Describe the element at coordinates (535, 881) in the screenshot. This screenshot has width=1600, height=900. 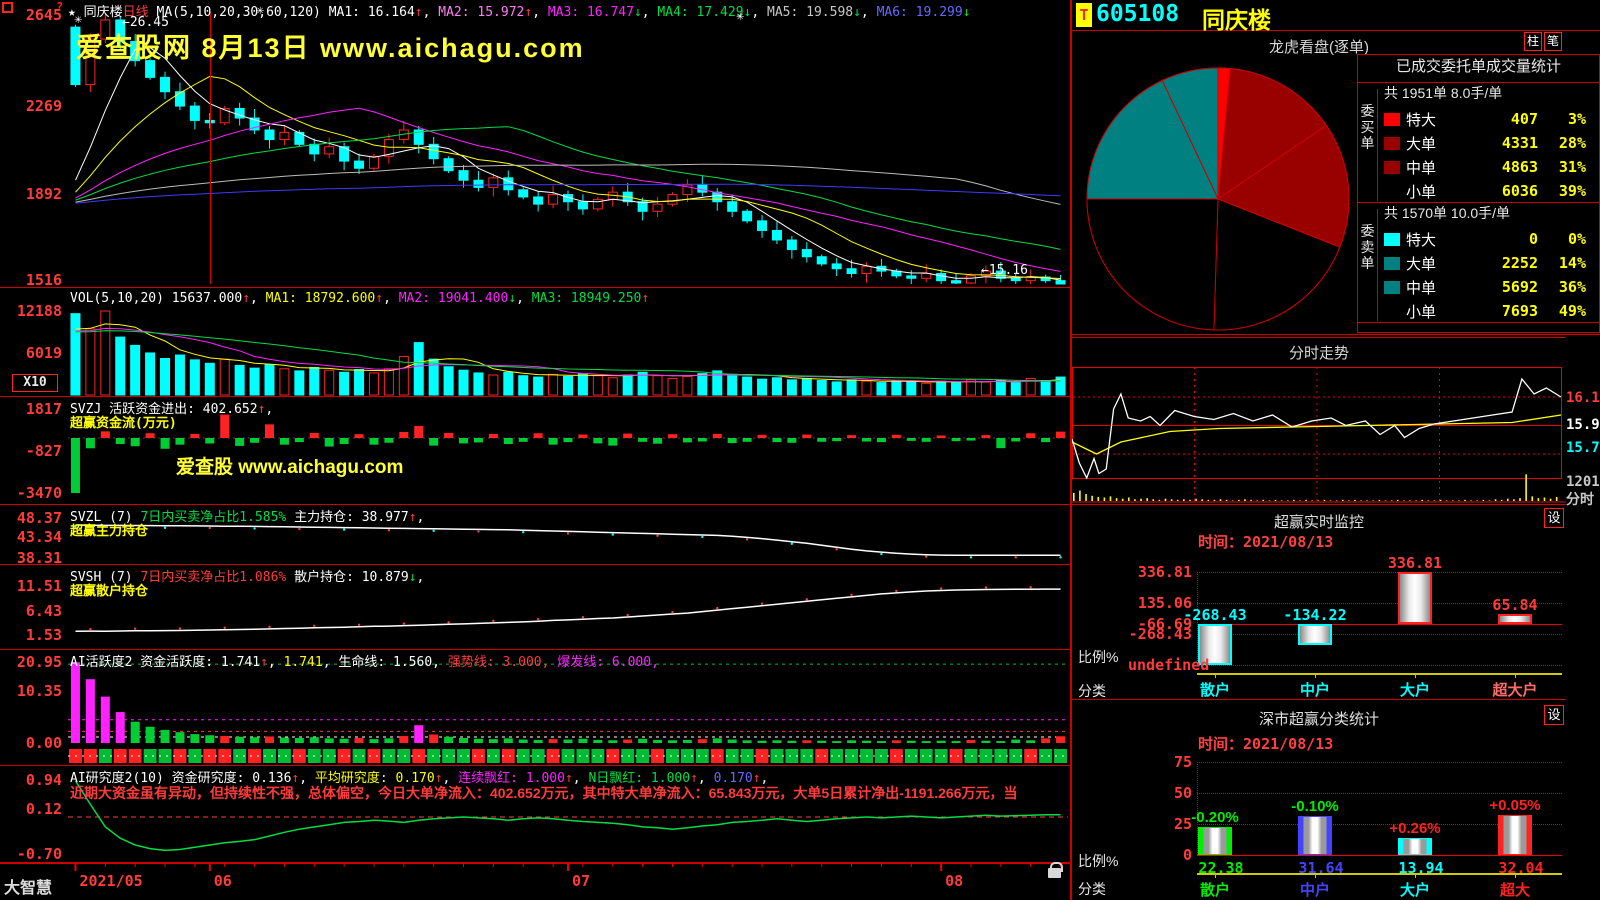
I see `timeline-axis` at that location.